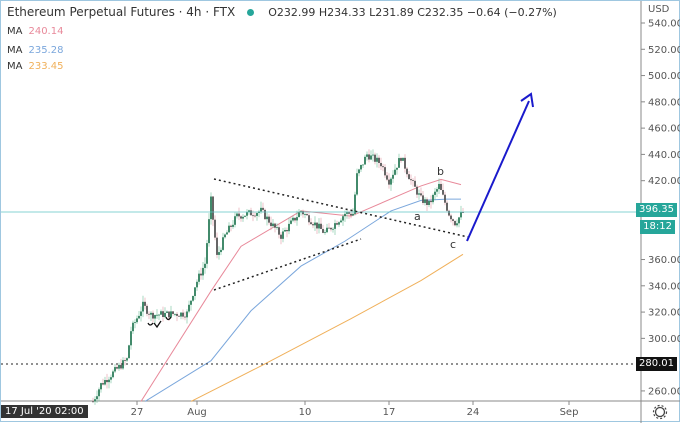 The width and height of the screenshot is (680, 423). Describe the element at coordinates (440, 171) in the screenshot. I see `wave-label-b: b` at that location.